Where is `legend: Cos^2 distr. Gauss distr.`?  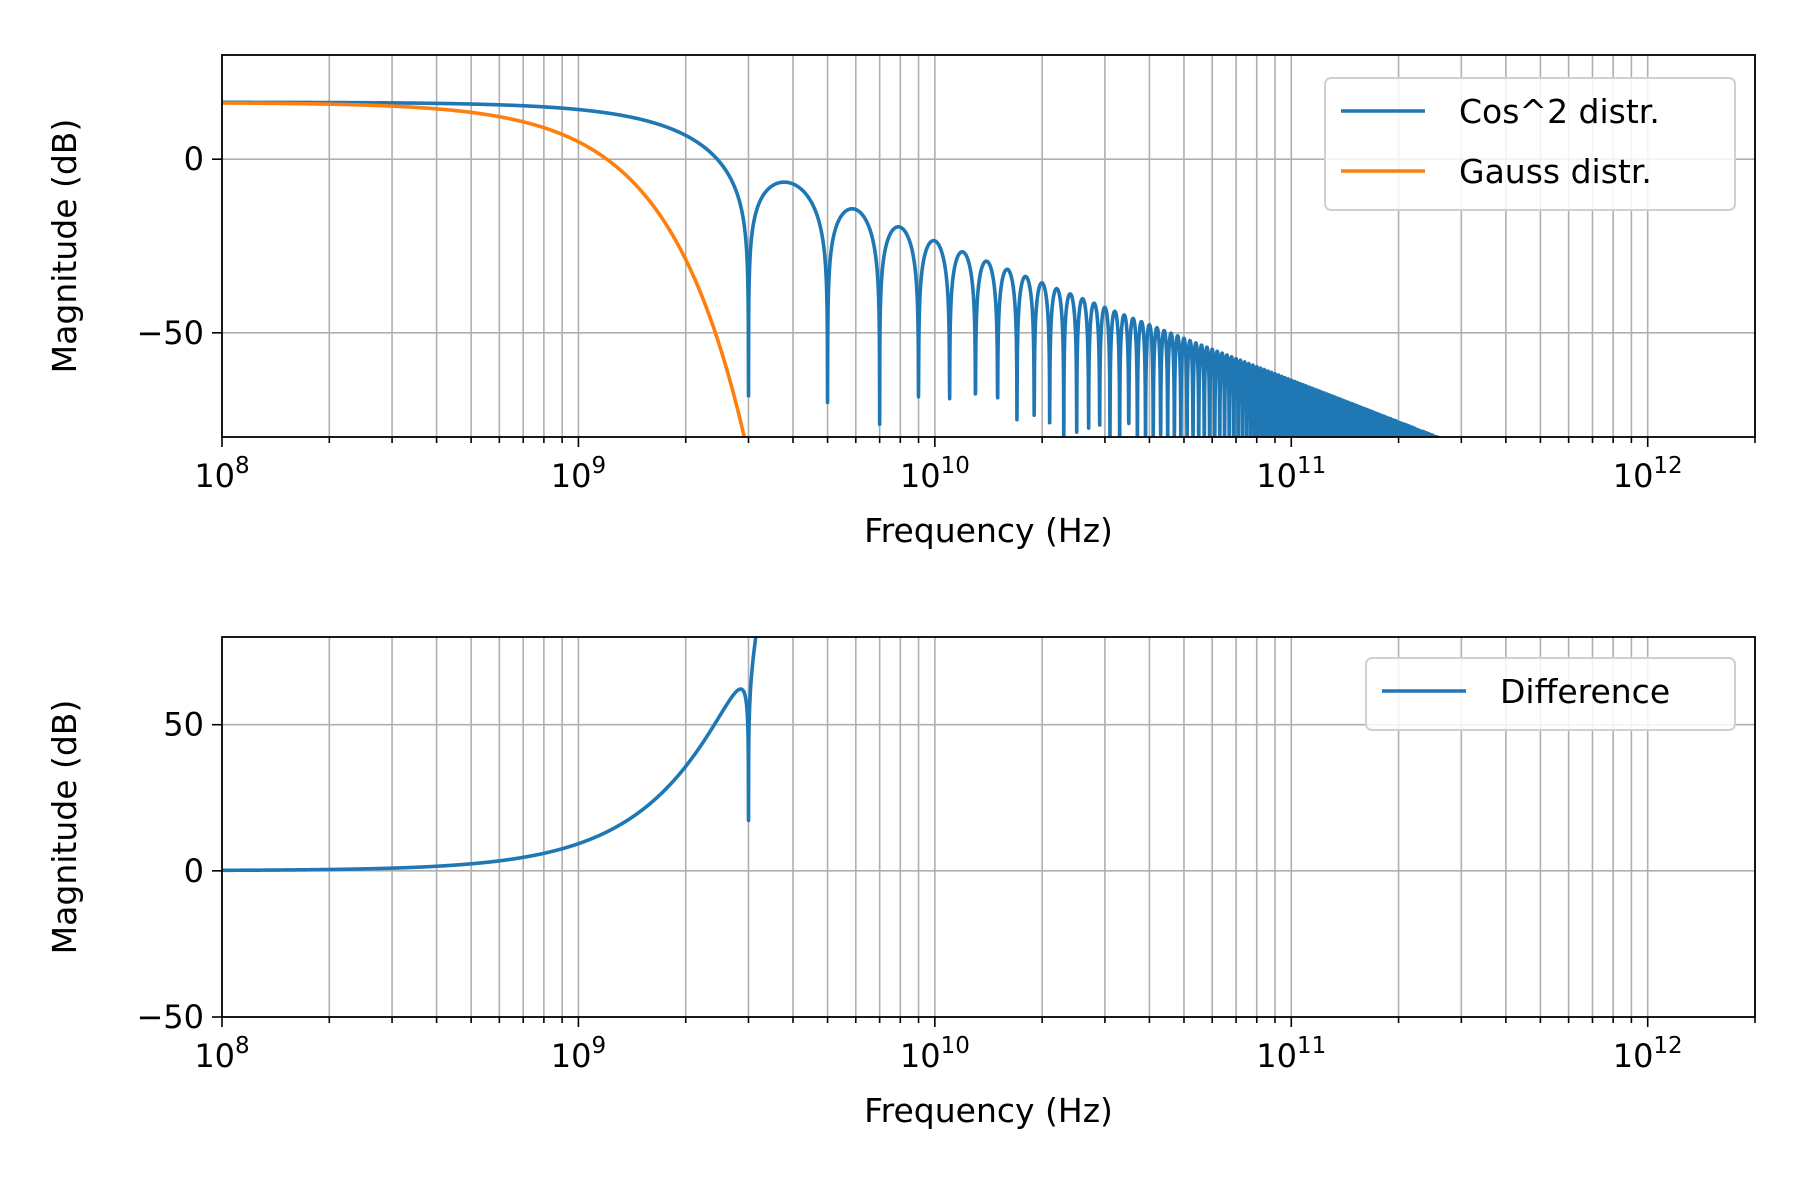
legend: Cos^2 distr. Gauss distr. is located at coordinates (1530, 144).